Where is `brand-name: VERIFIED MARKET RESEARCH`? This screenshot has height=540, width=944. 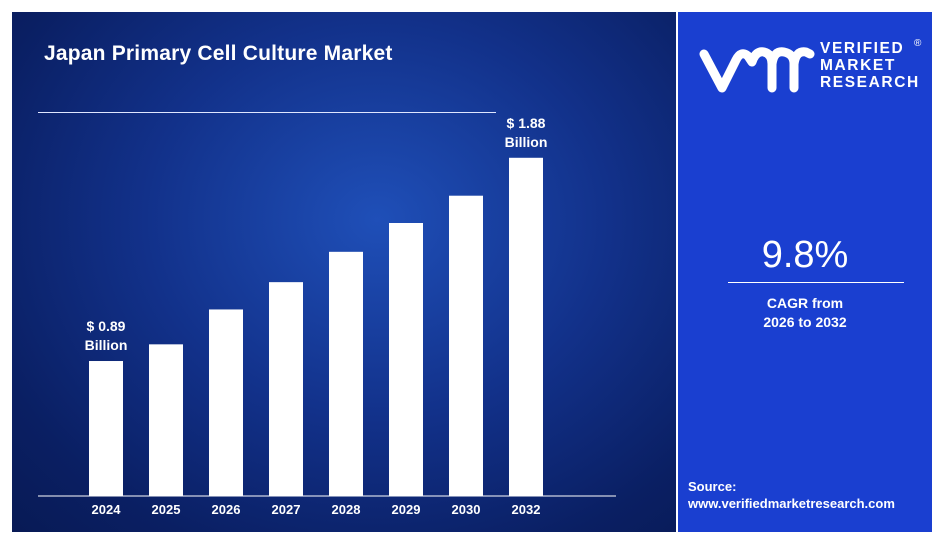
brand-name: VERIFIED MARKET RESEARCH is located at coordinates (870, 65).